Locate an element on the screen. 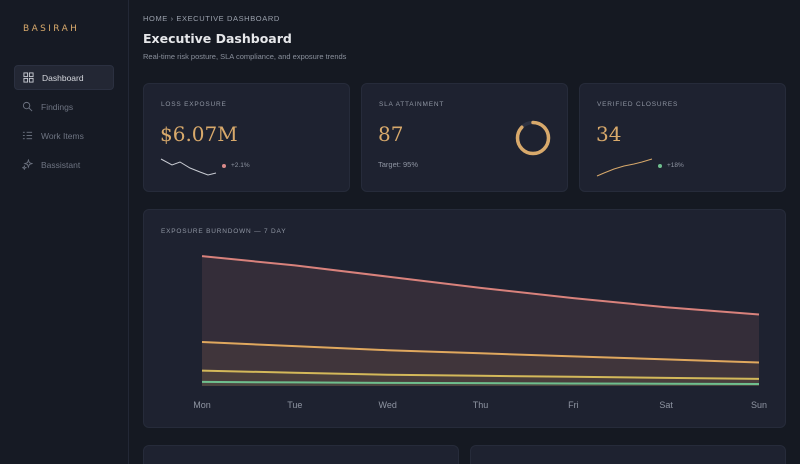 The height and width of the screenshot is (464, 800). sidebar-item-label: Work Items is located at coordinates (62, 135).